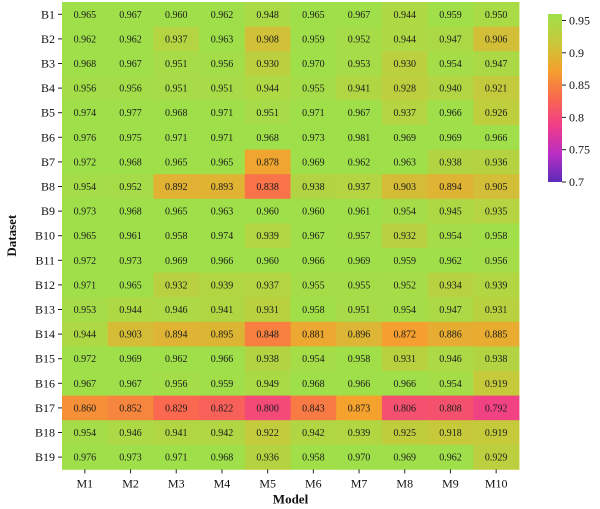  What do you see at coordinates (496, 15) in the screenshot?
I see `cell-value-label: 0.950` at bounding box center [496, 15].